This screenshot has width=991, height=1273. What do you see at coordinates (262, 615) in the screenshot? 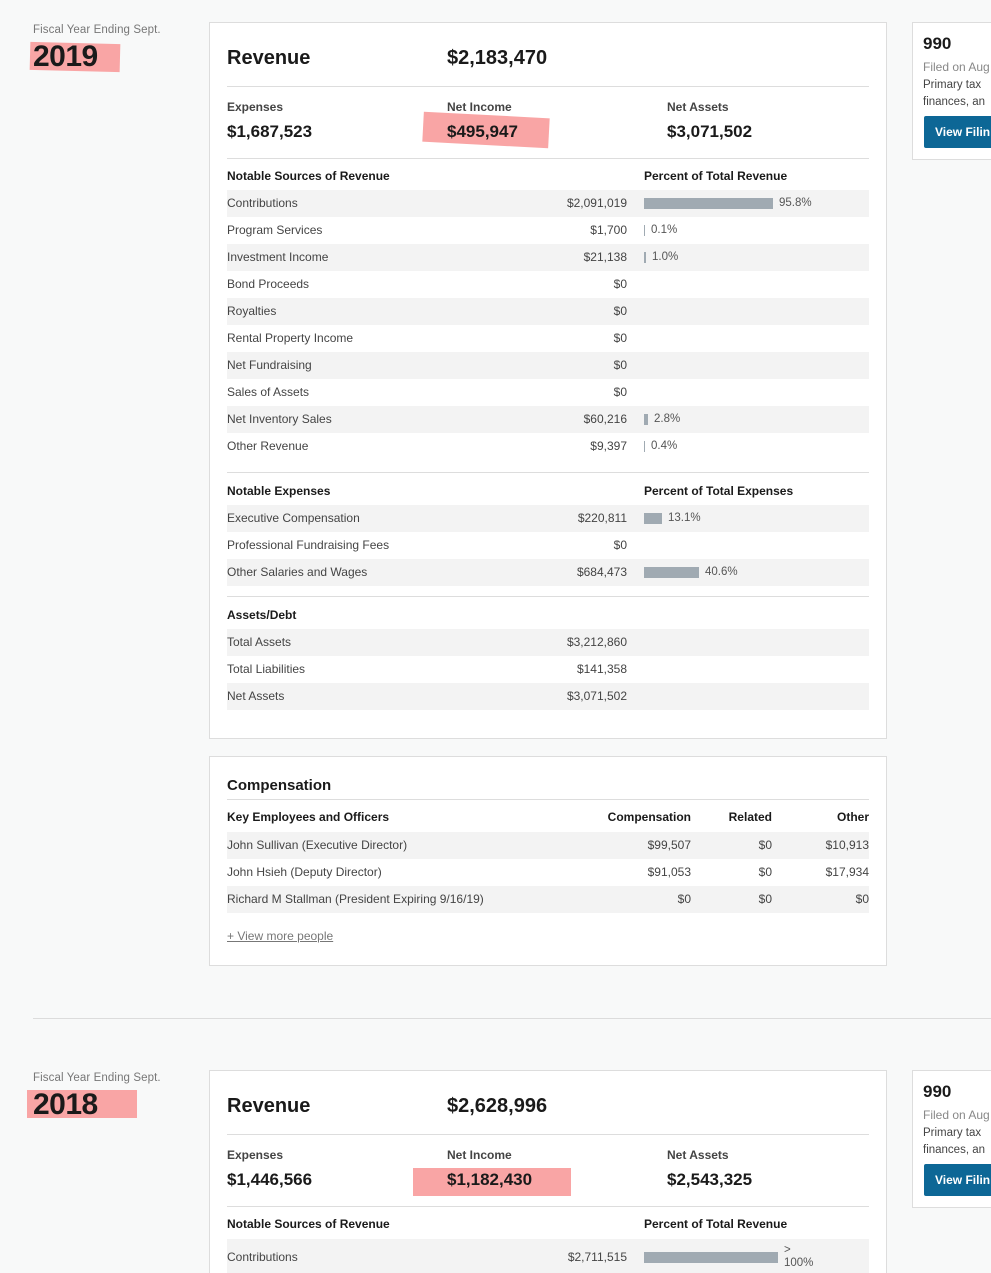
I see `assets-title: Assets/Debt` at bounding box center [262, 615].